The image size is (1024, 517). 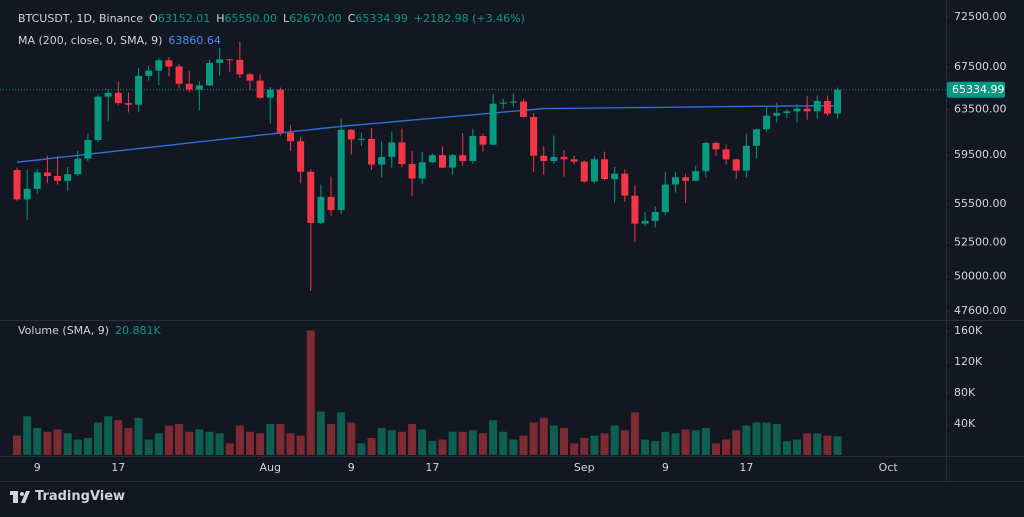 What do you see at coordinates (980, 154) in the screenshot?
I see `y-tick-label: 59500.00` at bounding box center [980, 154].